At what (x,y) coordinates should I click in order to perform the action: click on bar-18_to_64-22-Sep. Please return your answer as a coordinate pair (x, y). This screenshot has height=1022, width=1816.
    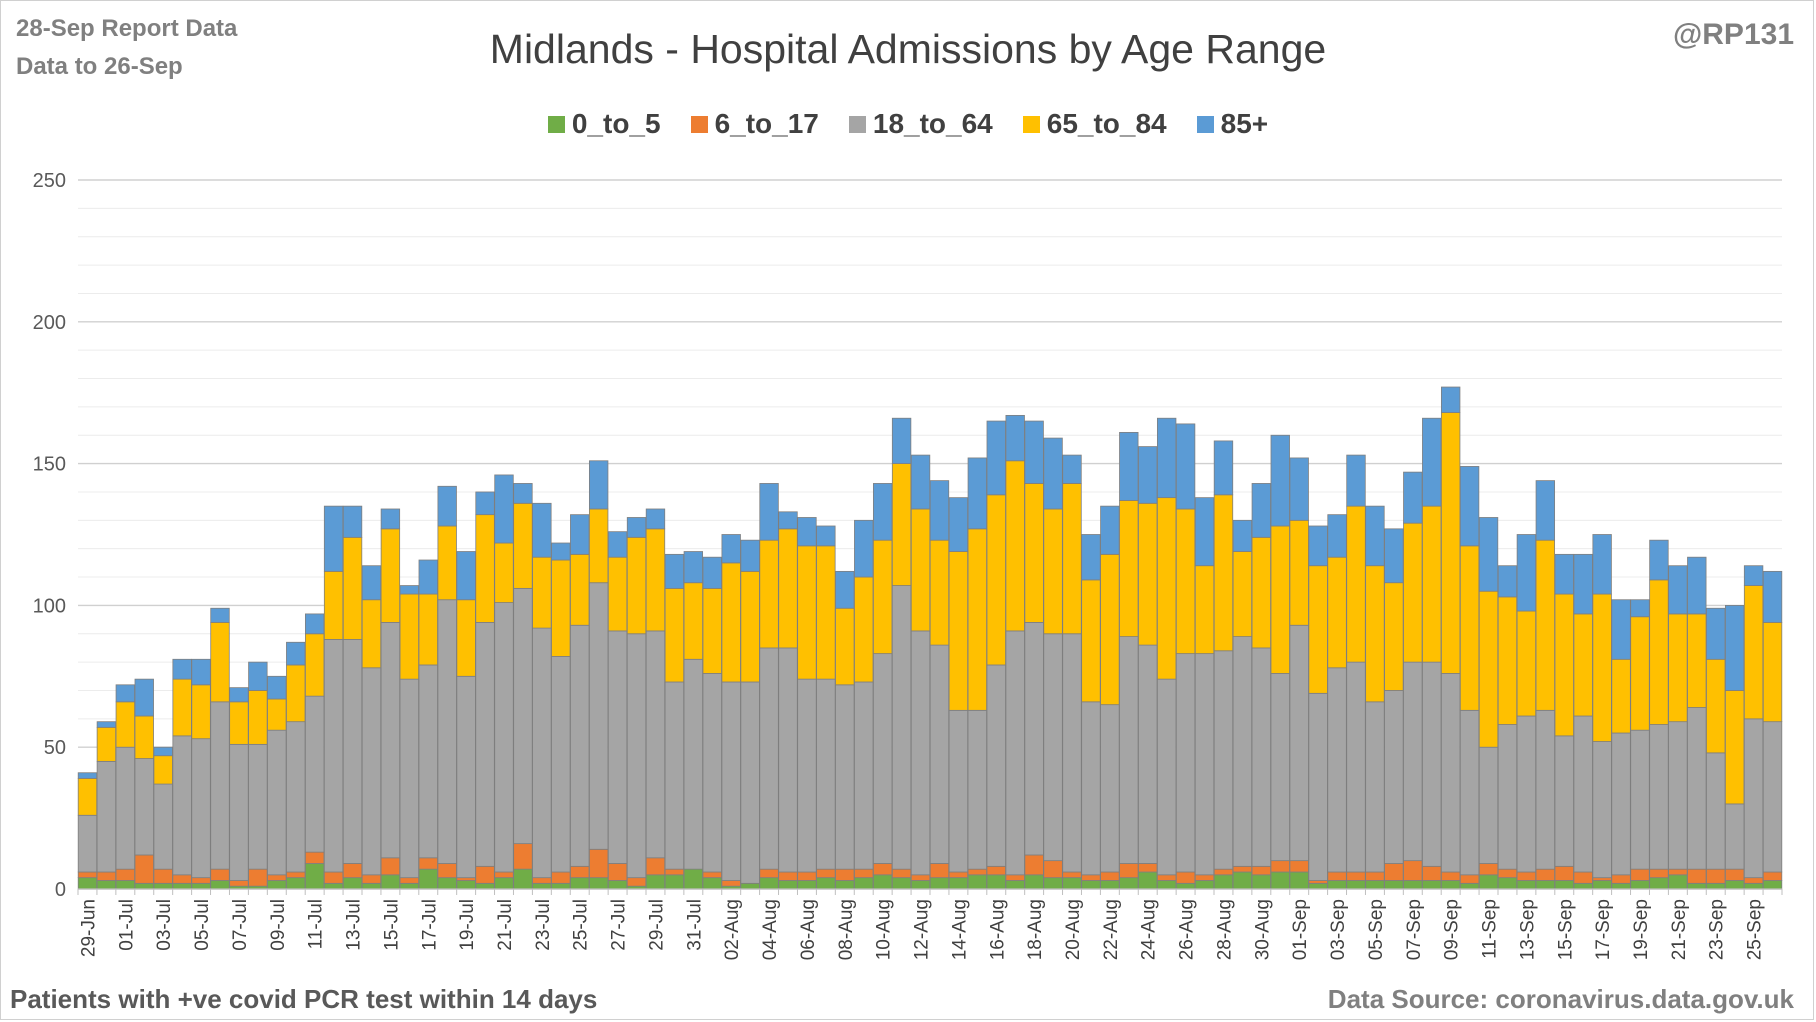
    Looking at the image, I should click on (1697, 788).